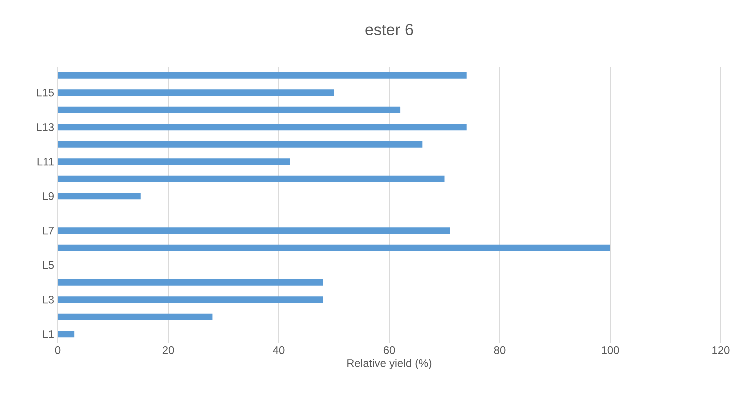  What do you see at coordinates (168, 350) in the screenshot?
I see `x-tick-label: 20` at bounding box center [168, 350].